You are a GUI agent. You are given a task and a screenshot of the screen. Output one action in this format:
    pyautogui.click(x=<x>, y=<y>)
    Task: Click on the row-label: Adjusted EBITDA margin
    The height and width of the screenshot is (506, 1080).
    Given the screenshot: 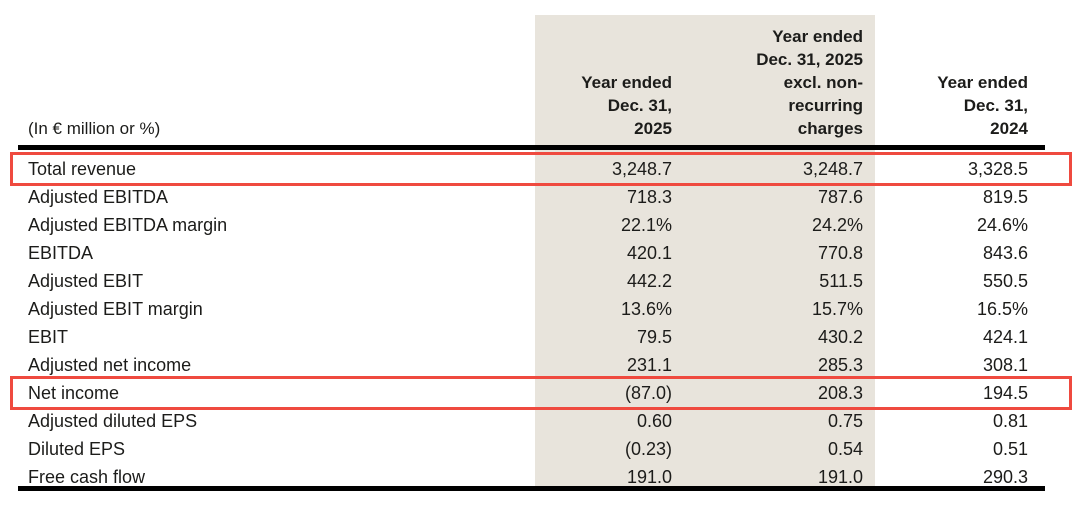 What is the action you would take?
    pyautogui.click(x=128, y=224)
    